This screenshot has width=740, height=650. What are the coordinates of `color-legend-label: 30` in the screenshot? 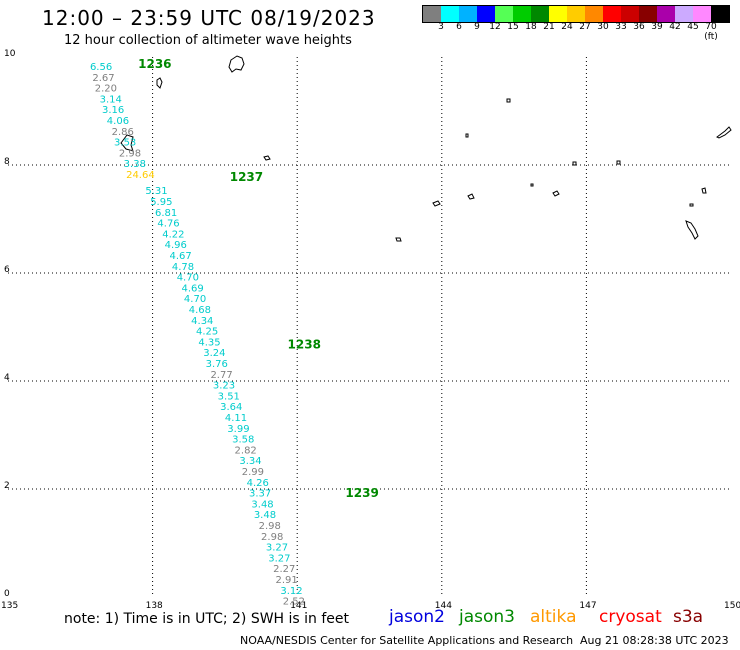 It's located at (603, 27).